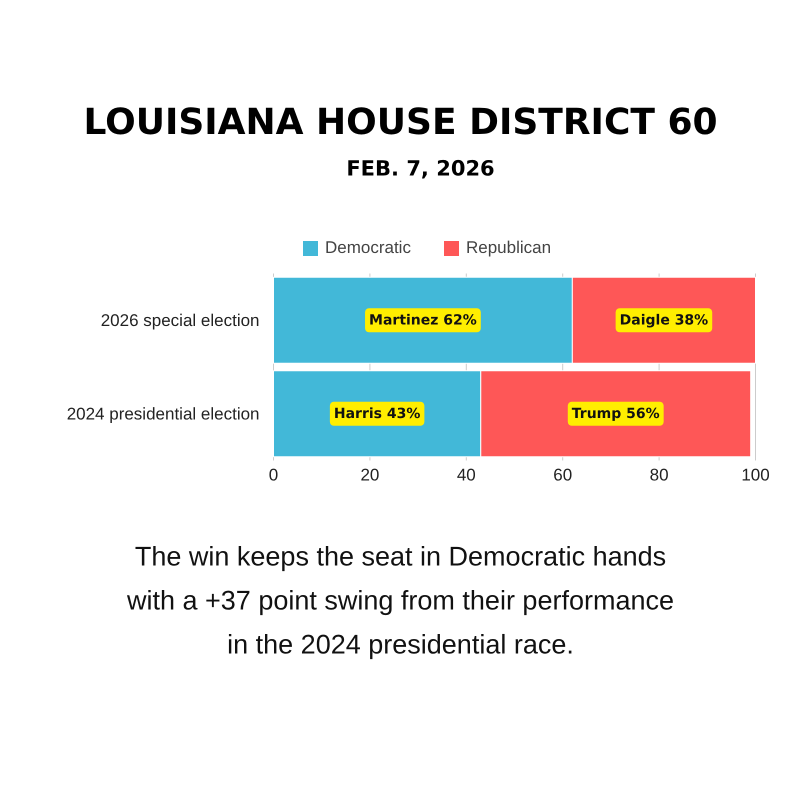 Image resolution: width=800 pixels, height=800 pixels. What do you see at coordinates (562, 475) in the screenshot?
I see `x-tick-label: 60` at bounding box center [562, 475].